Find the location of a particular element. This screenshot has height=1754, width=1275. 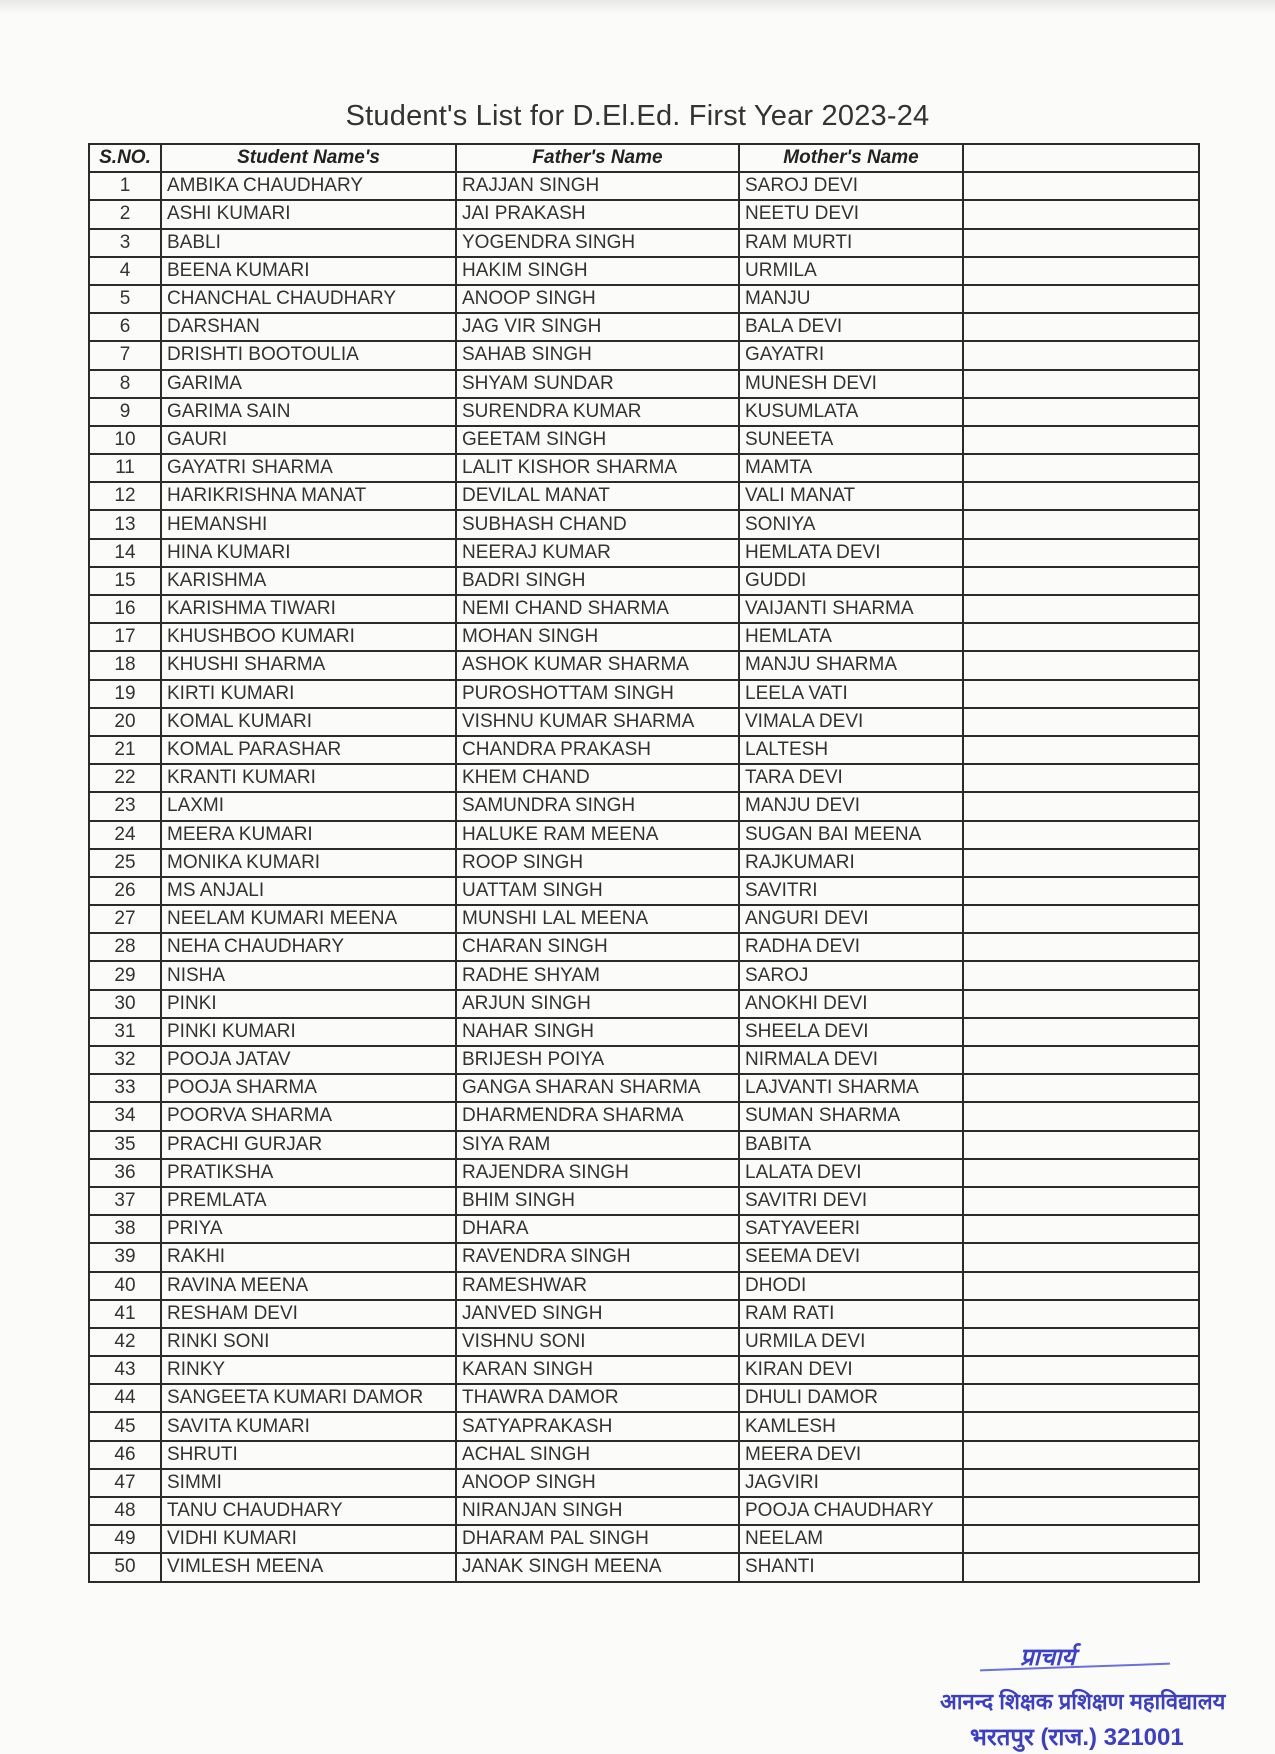

table-row: 26 MS ANJALI UATTAM SINGH SAVITRI is located at coordinates (644, 891).